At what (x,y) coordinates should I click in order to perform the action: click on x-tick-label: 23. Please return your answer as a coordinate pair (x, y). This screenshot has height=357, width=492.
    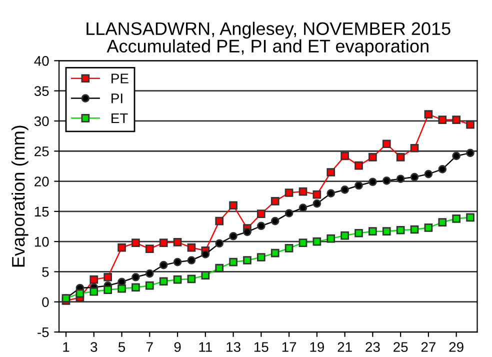
    Looking at the image, I should click on (373, 347).